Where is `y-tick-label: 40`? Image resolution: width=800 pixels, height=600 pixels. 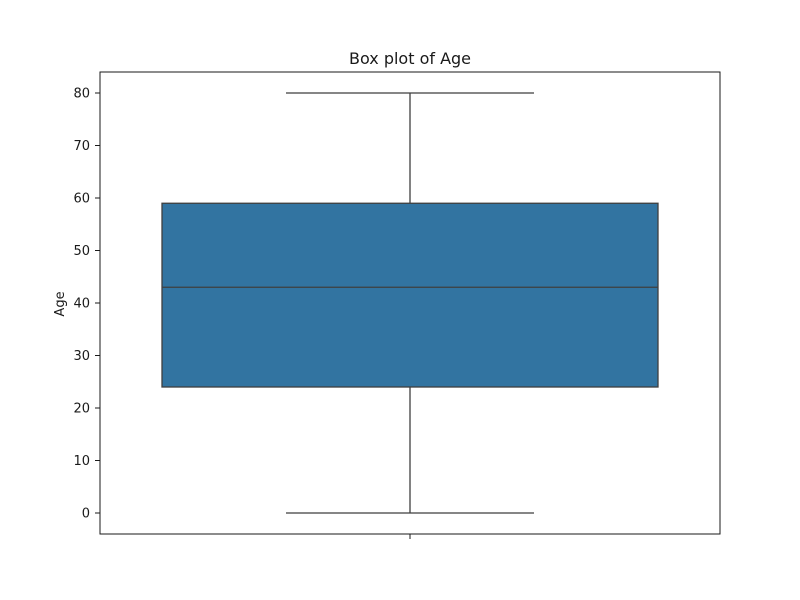
y-tick-label: 40 is located at coordinates (81, 304).